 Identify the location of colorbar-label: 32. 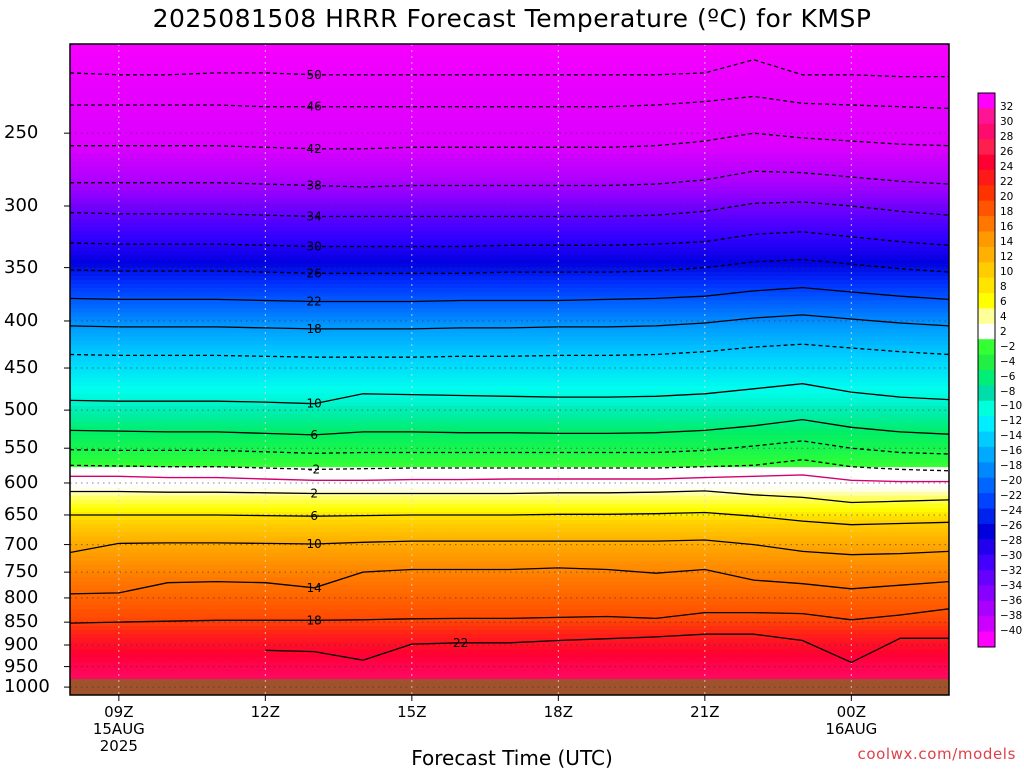
(1006, 107).